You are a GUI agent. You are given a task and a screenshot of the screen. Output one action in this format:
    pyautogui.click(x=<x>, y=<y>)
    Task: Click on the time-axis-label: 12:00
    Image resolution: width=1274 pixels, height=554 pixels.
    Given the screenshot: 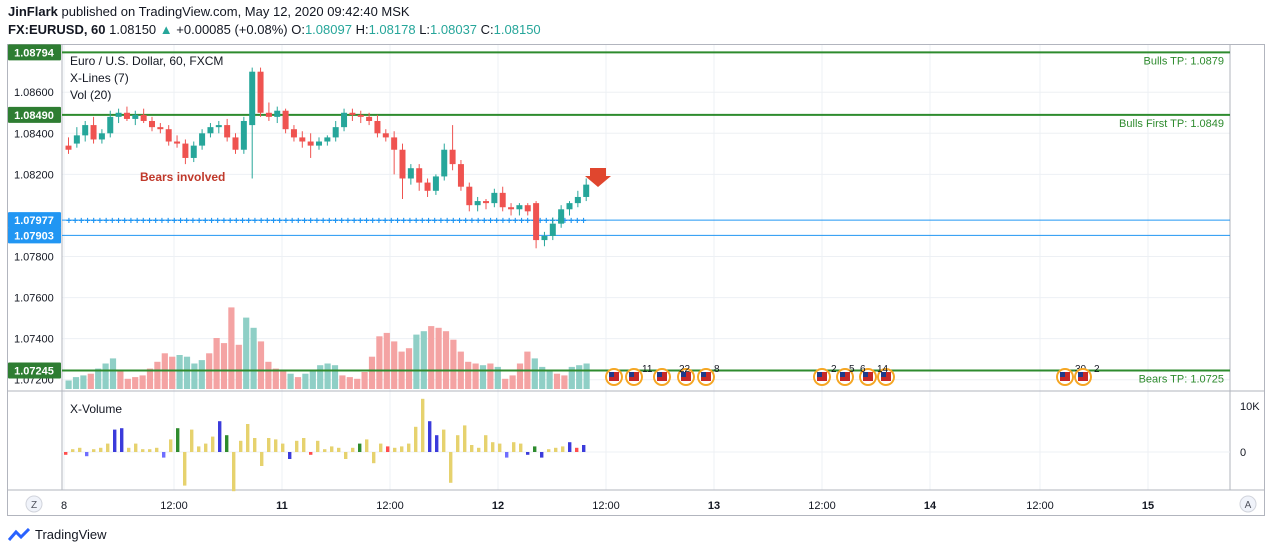 What is the action you would take?
    pyautogui.click(x=1040, y=506)
    